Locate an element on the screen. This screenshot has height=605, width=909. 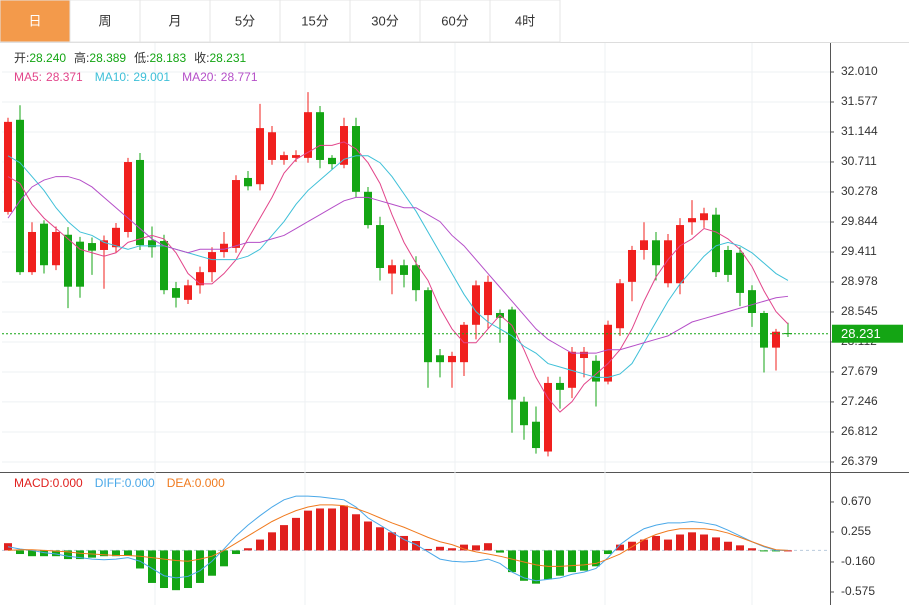
legend-name: MA10: is located at coordinates (112, 77).